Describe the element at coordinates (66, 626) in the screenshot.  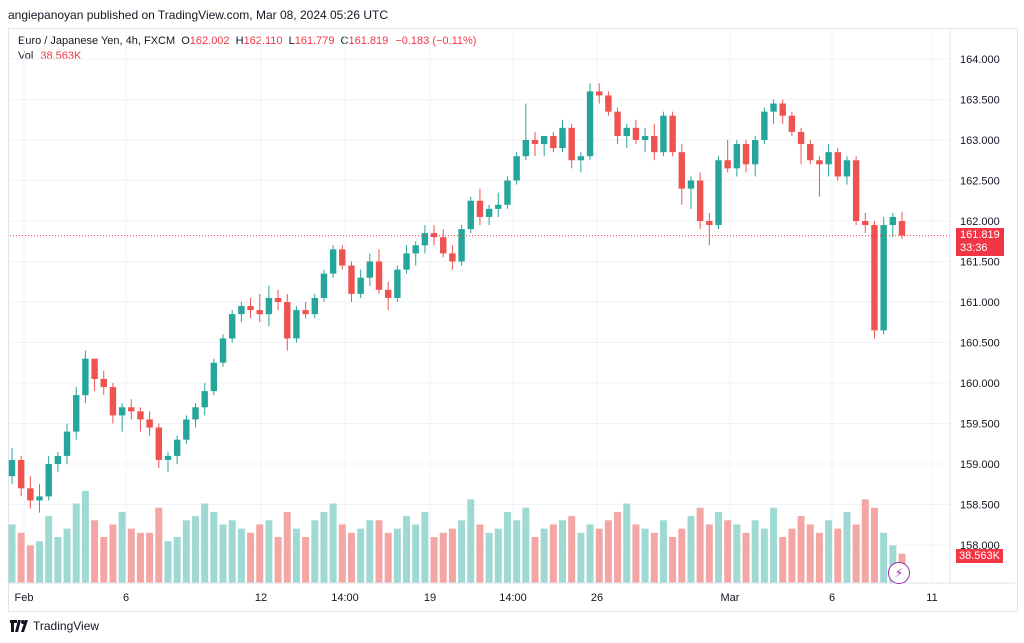
I see `footer-brand: TradingView` at that location.